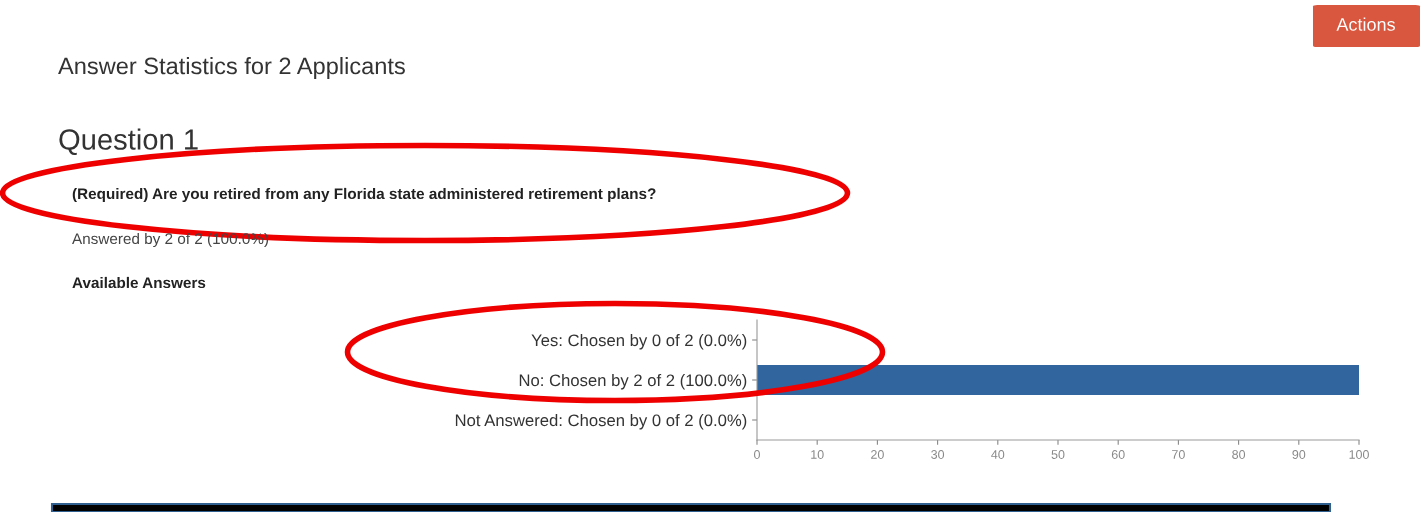 The width and height of the screenshot is (1423, 512). What do you see at coordinates (938, 454) in the screenshot?
I see `x-tick-label: 30` at bounding box center [938, 454].